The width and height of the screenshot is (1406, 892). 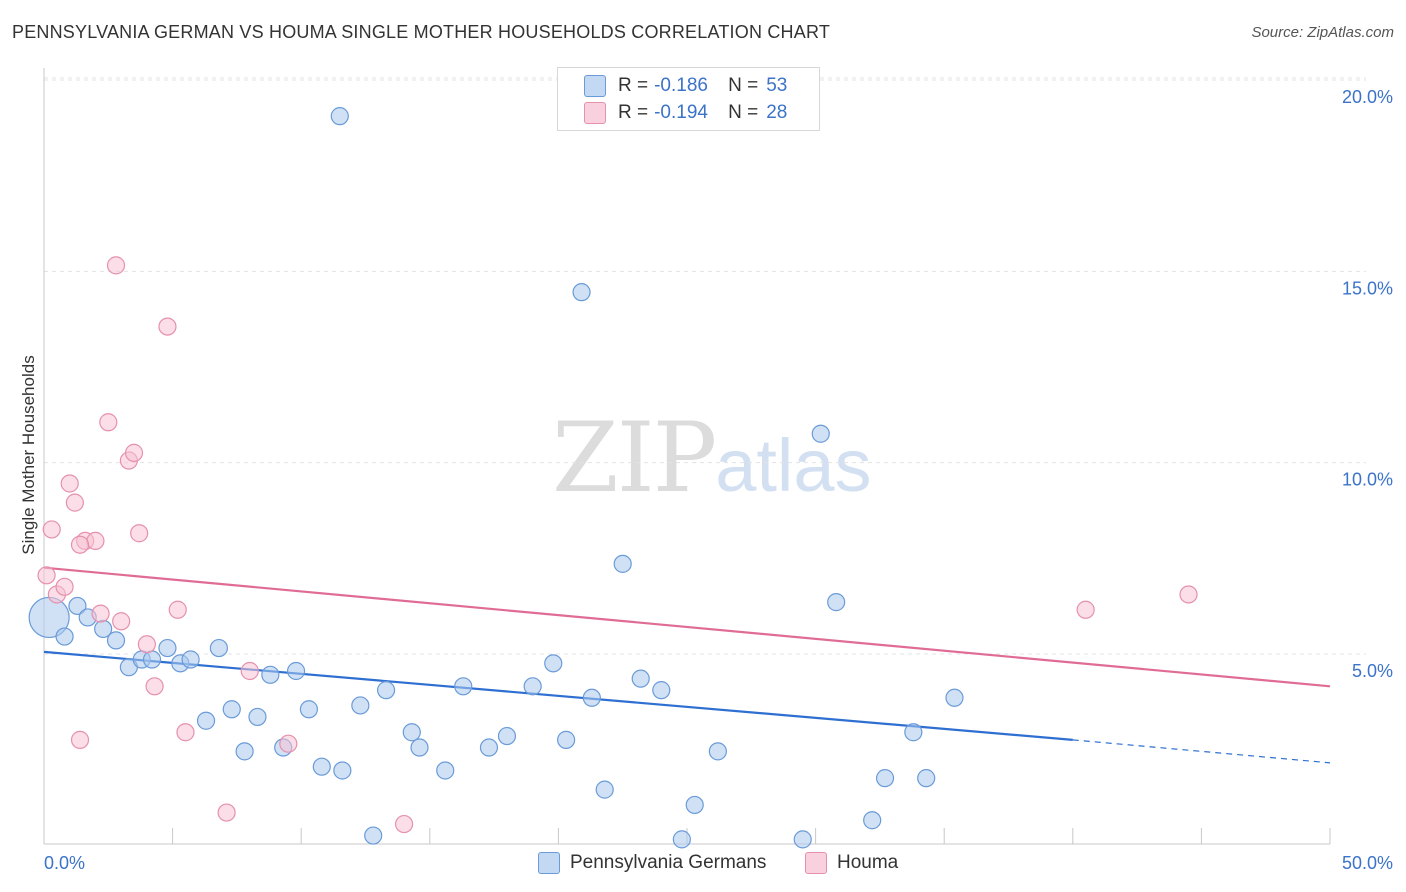 I want to click on legend-n-value: 53, so click(x=777, y=85).